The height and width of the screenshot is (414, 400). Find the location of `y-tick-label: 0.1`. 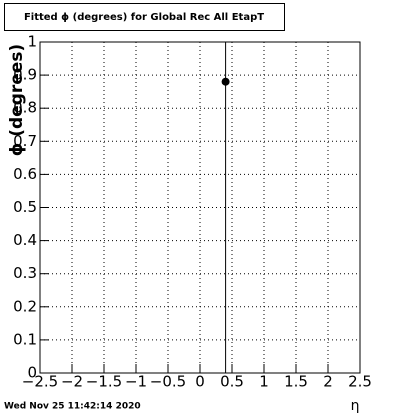

y-tick-label: 0.1 is located at coordinates (25, 339).